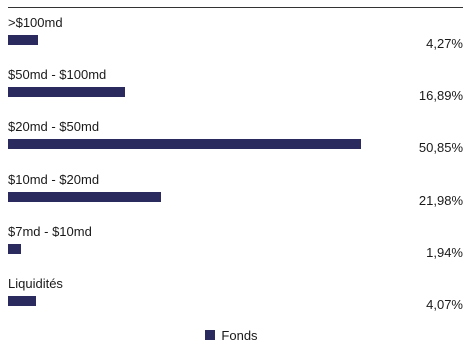 Image resolution: width=463 pixels, height=343 pixels. Describe the element at coordinates (35, 283) in the screenshot. I see `category-label: Liquidités` at that location.